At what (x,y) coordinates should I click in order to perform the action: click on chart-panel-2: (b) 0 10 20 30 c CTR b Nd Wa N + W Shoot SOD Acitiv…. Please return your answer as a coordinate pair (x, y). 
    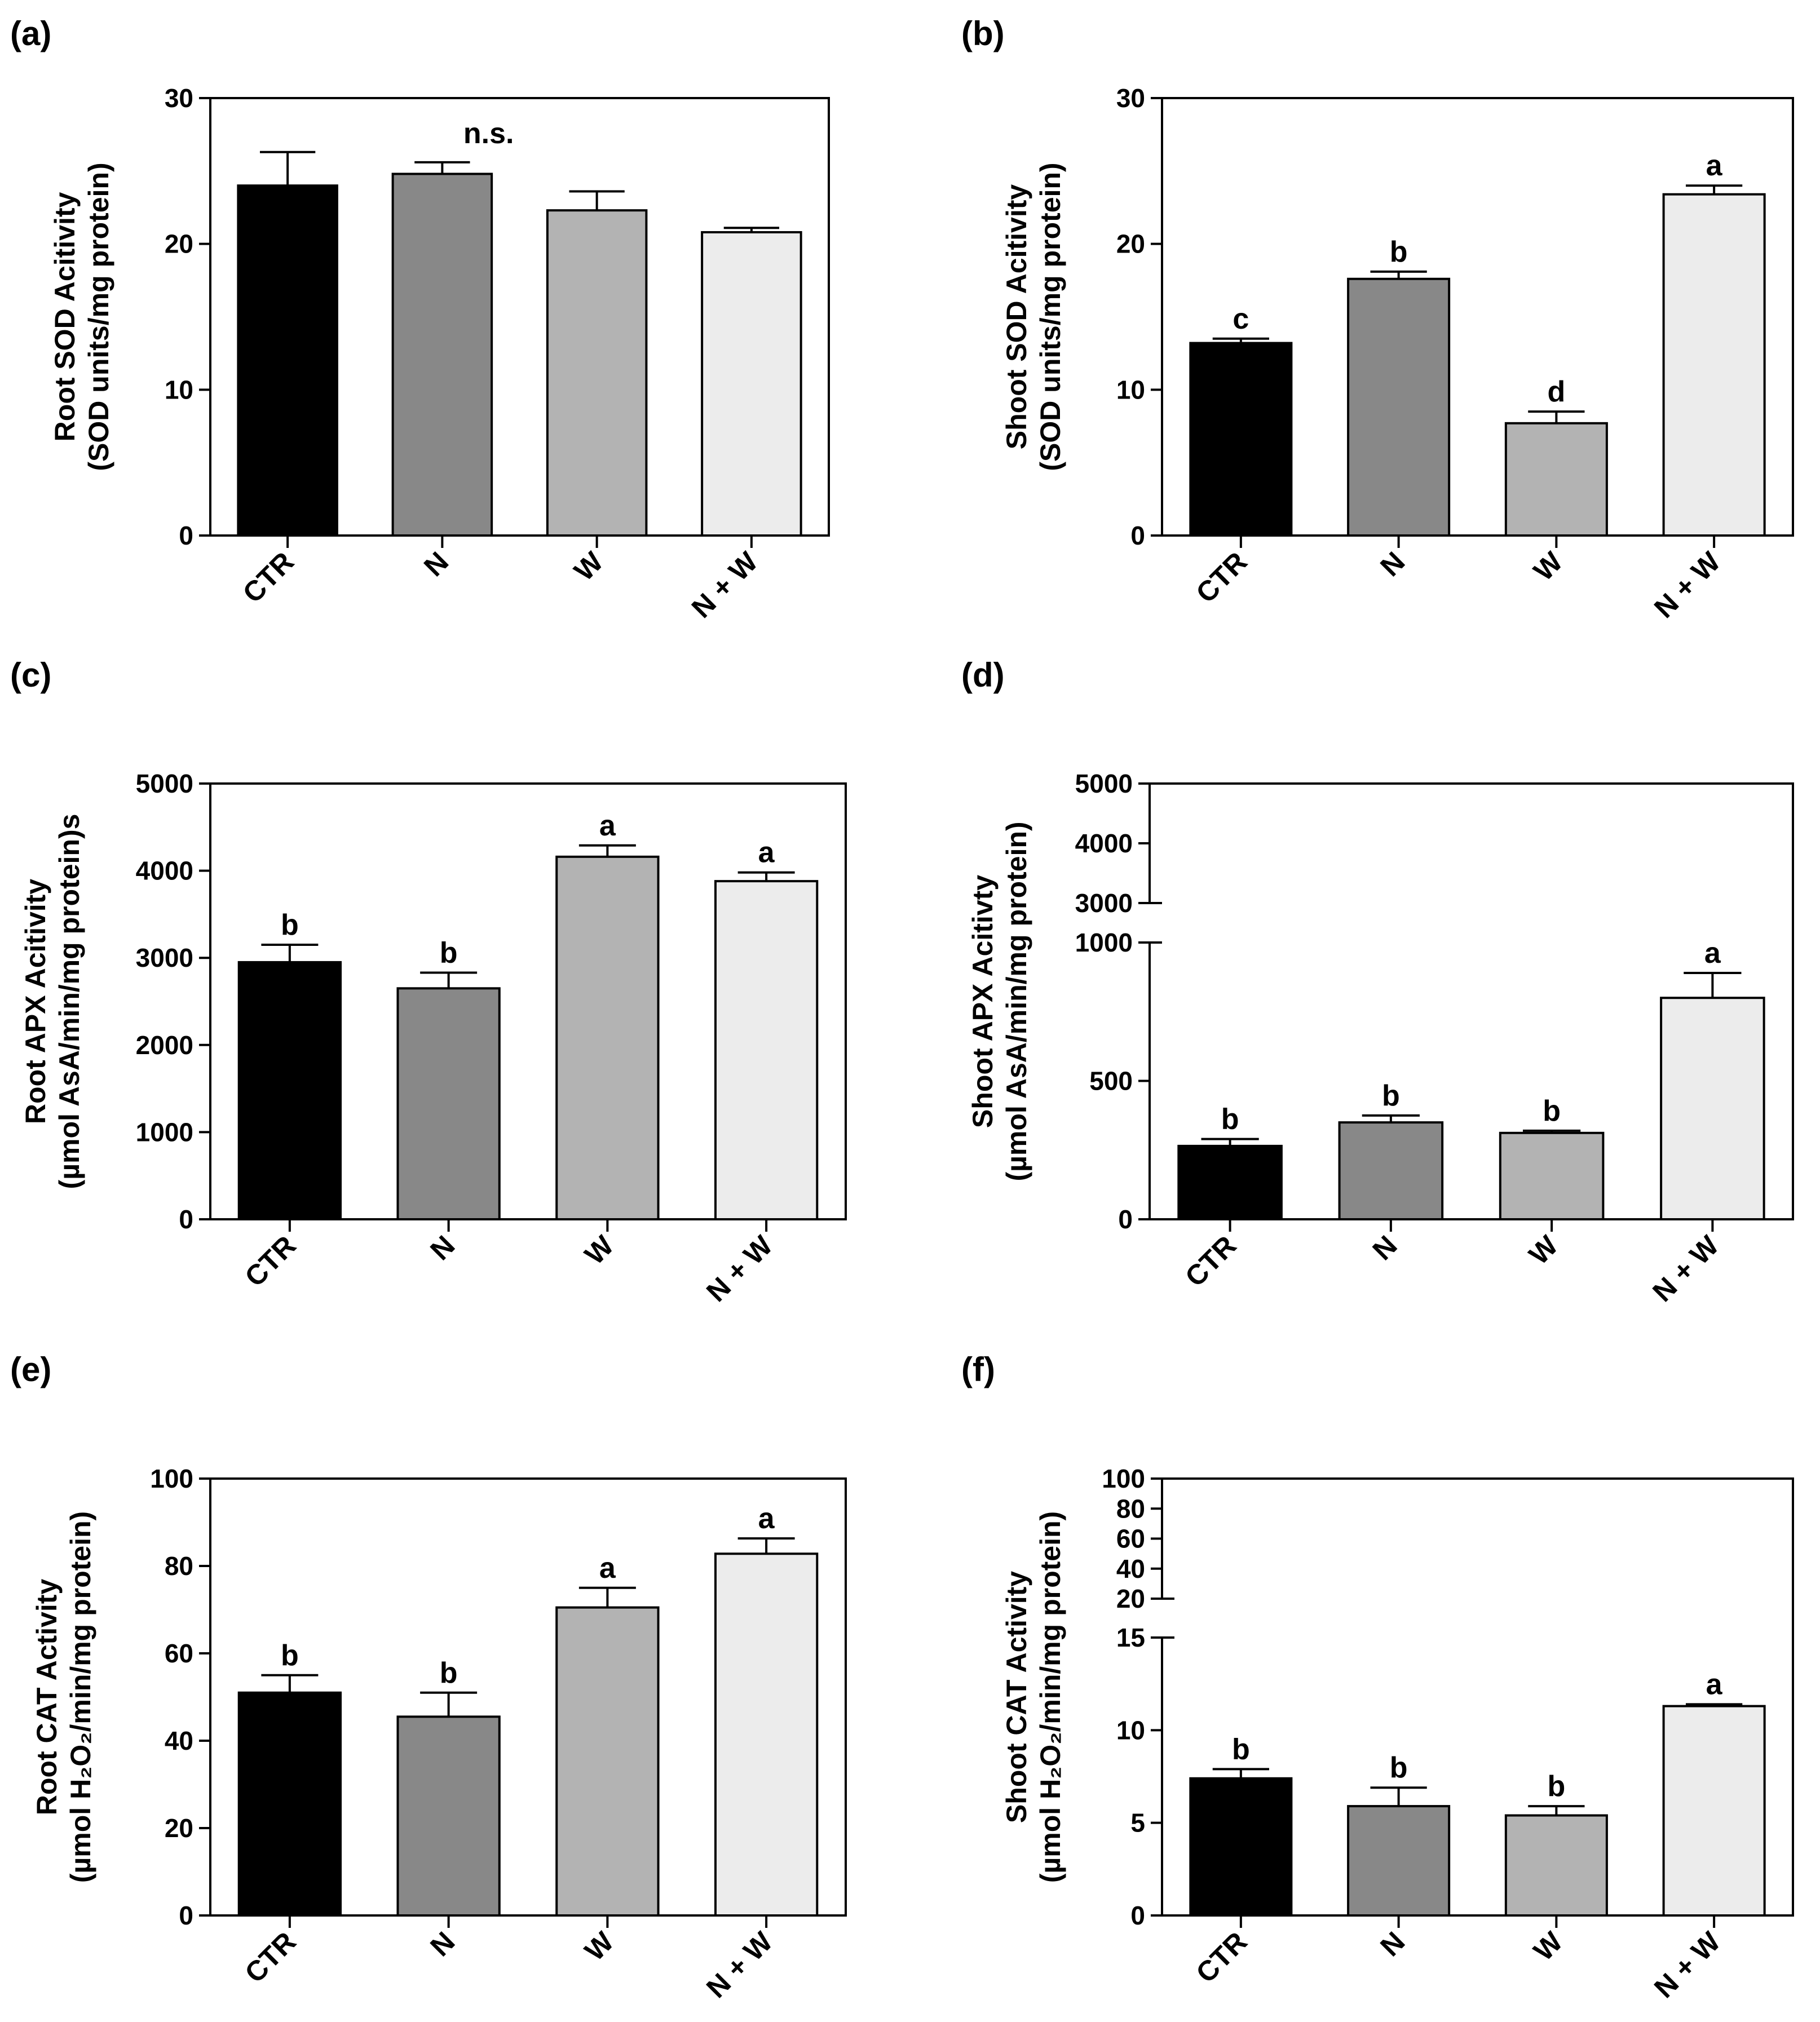
    Looking at the image, I should click on (1377, 319).